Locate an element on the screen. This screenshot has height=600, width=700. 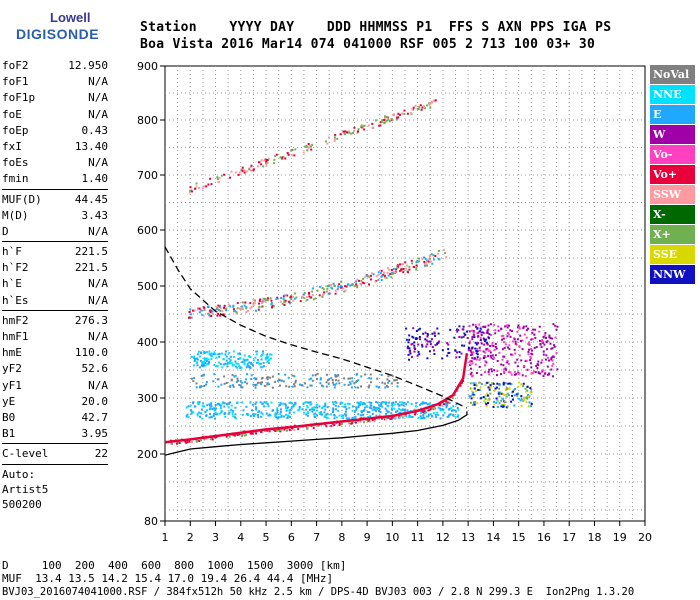
param-value: N/A is located at coordinates (98, 98).